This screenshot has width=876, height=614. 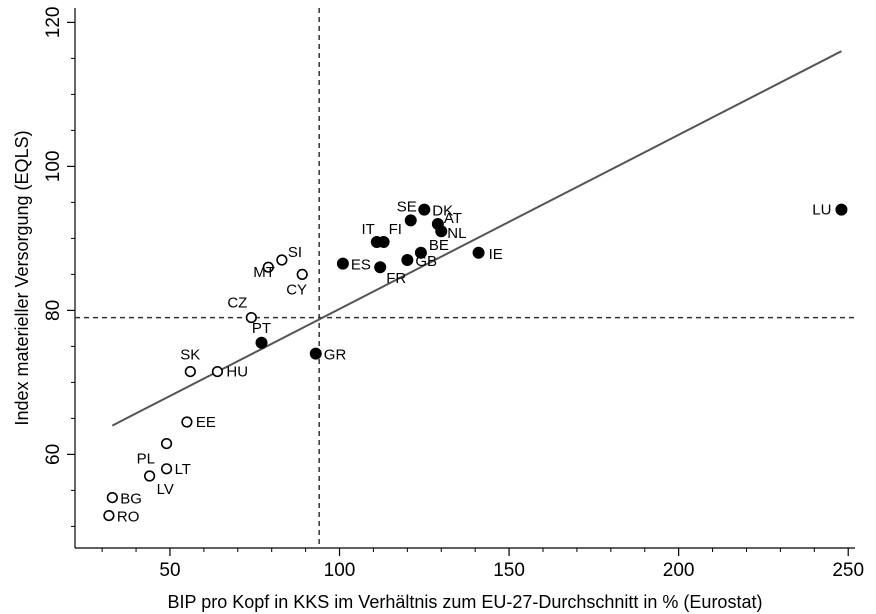 I want to click on point-cz, so click(x=251, y=318).